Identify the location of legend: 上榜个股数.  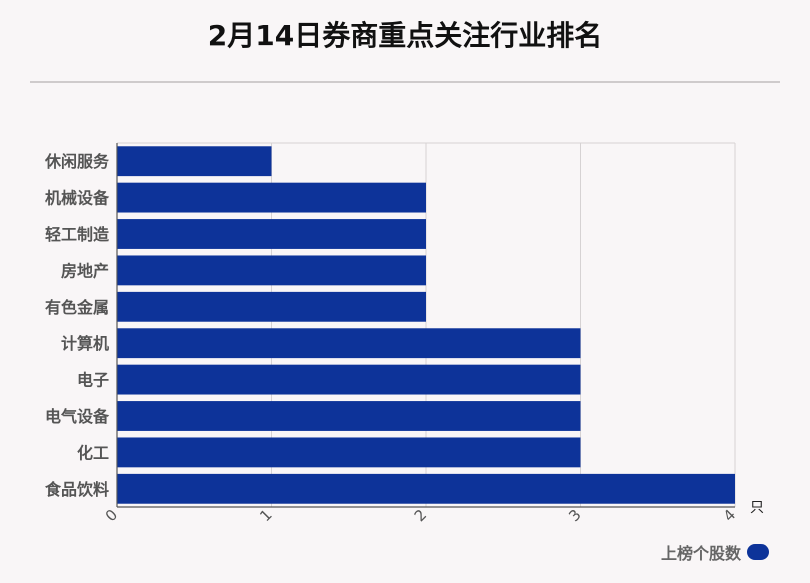
(715, 552).